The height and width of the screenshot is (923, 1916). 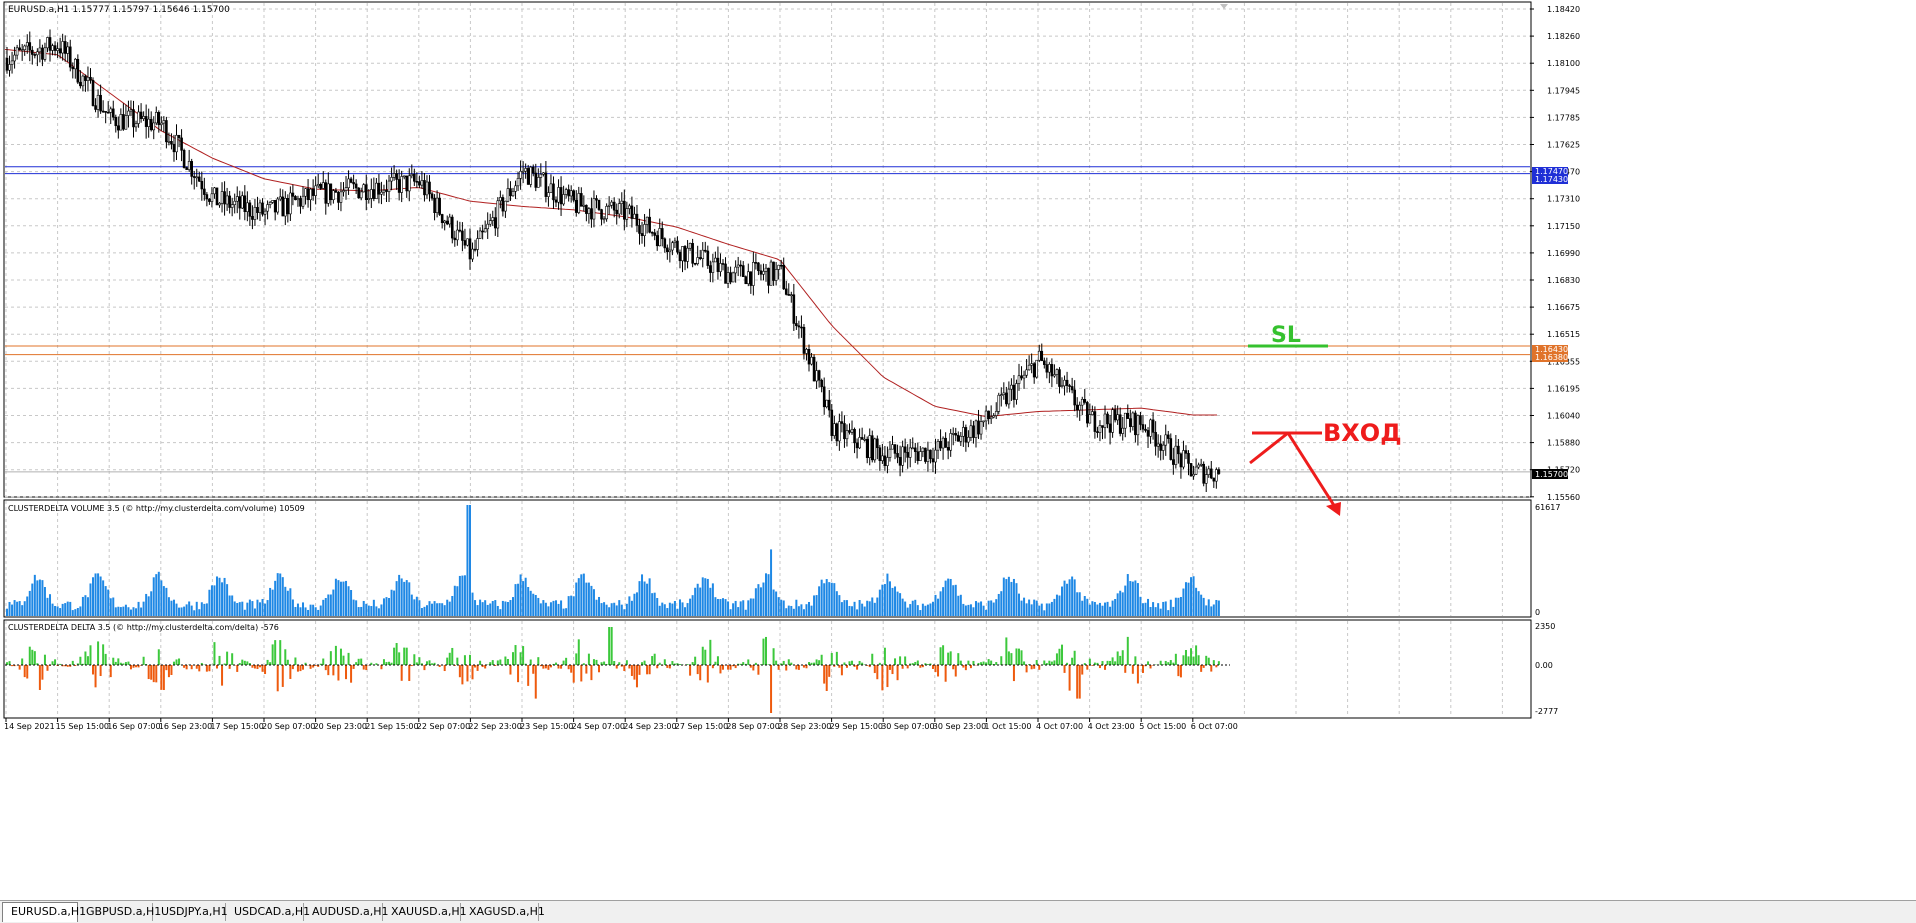 I want to click on time-tick-label: 17 Sep 15:00, so click(x=236, y=726).